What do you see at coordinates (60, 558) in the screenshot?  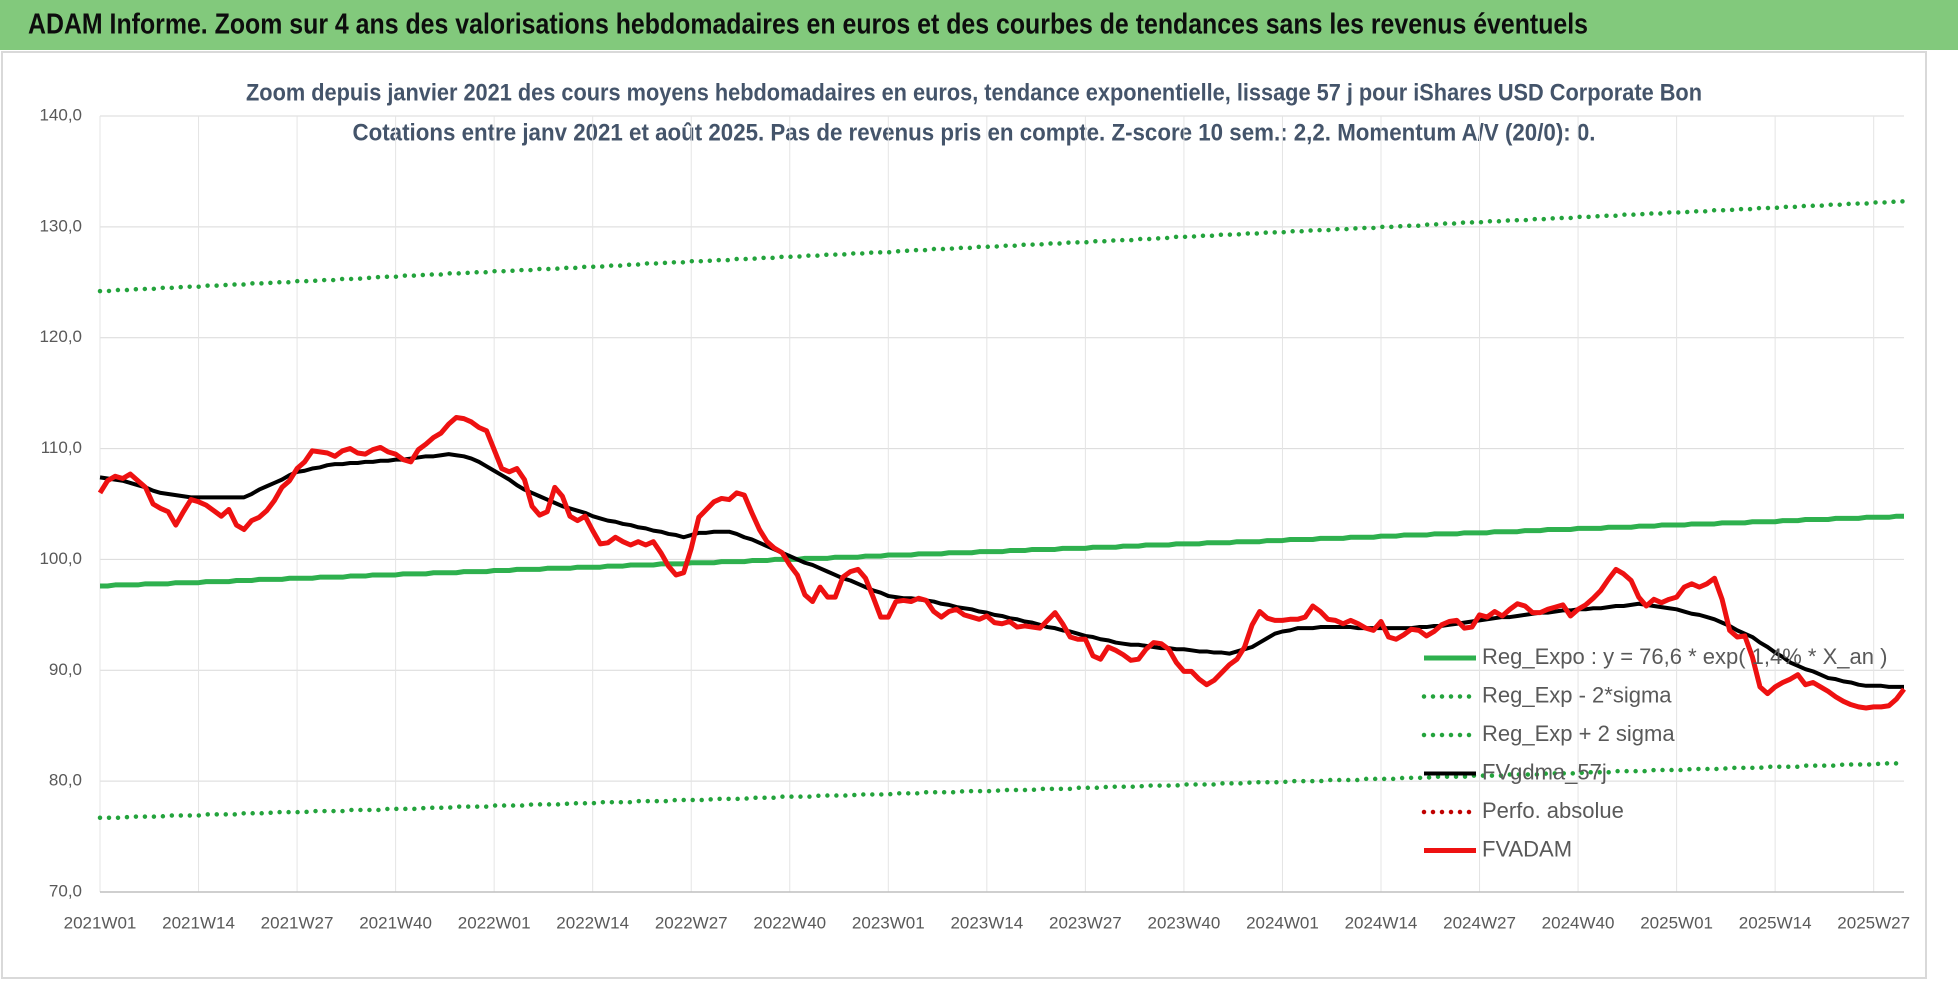 I see `y-tick-label: 100,0` at bounding box center [60, 558].